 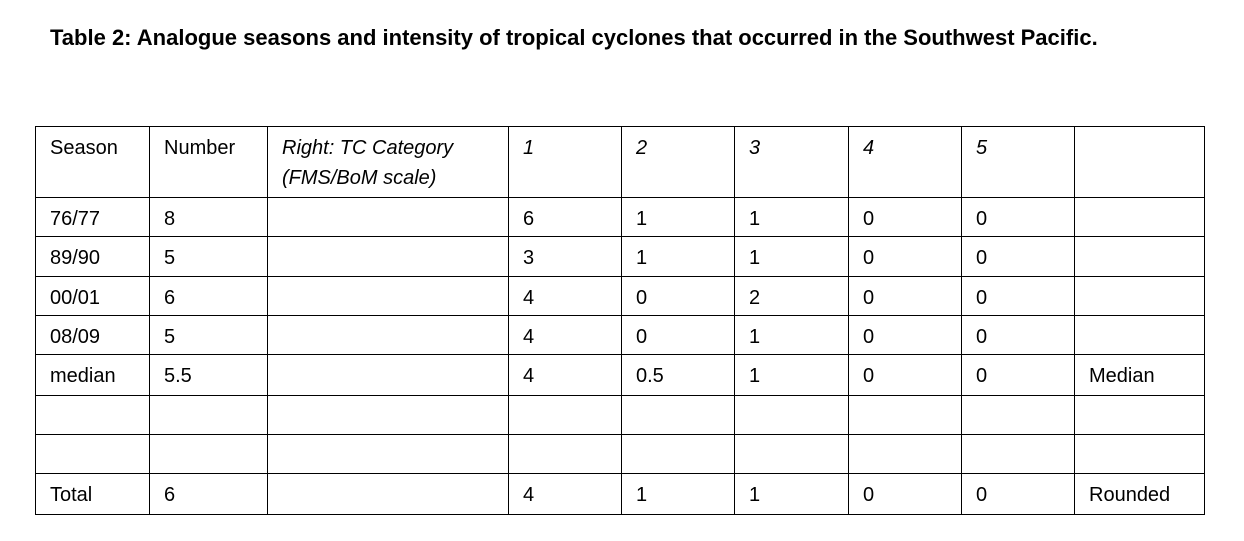 I want to click on table-row: median 5.5 4 0.5 1 0 0 Median, so click(x=620, y=375).